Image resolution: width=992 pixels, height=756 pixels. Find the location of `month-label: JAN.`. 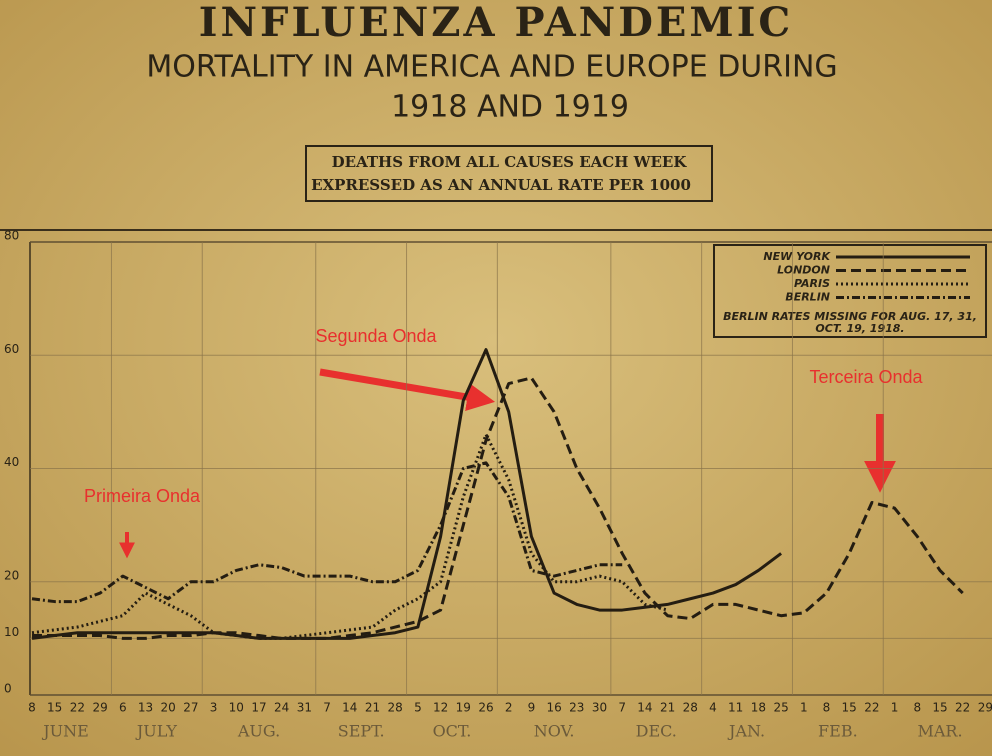

month-label: JAN. is located at coordinates (746, 731).